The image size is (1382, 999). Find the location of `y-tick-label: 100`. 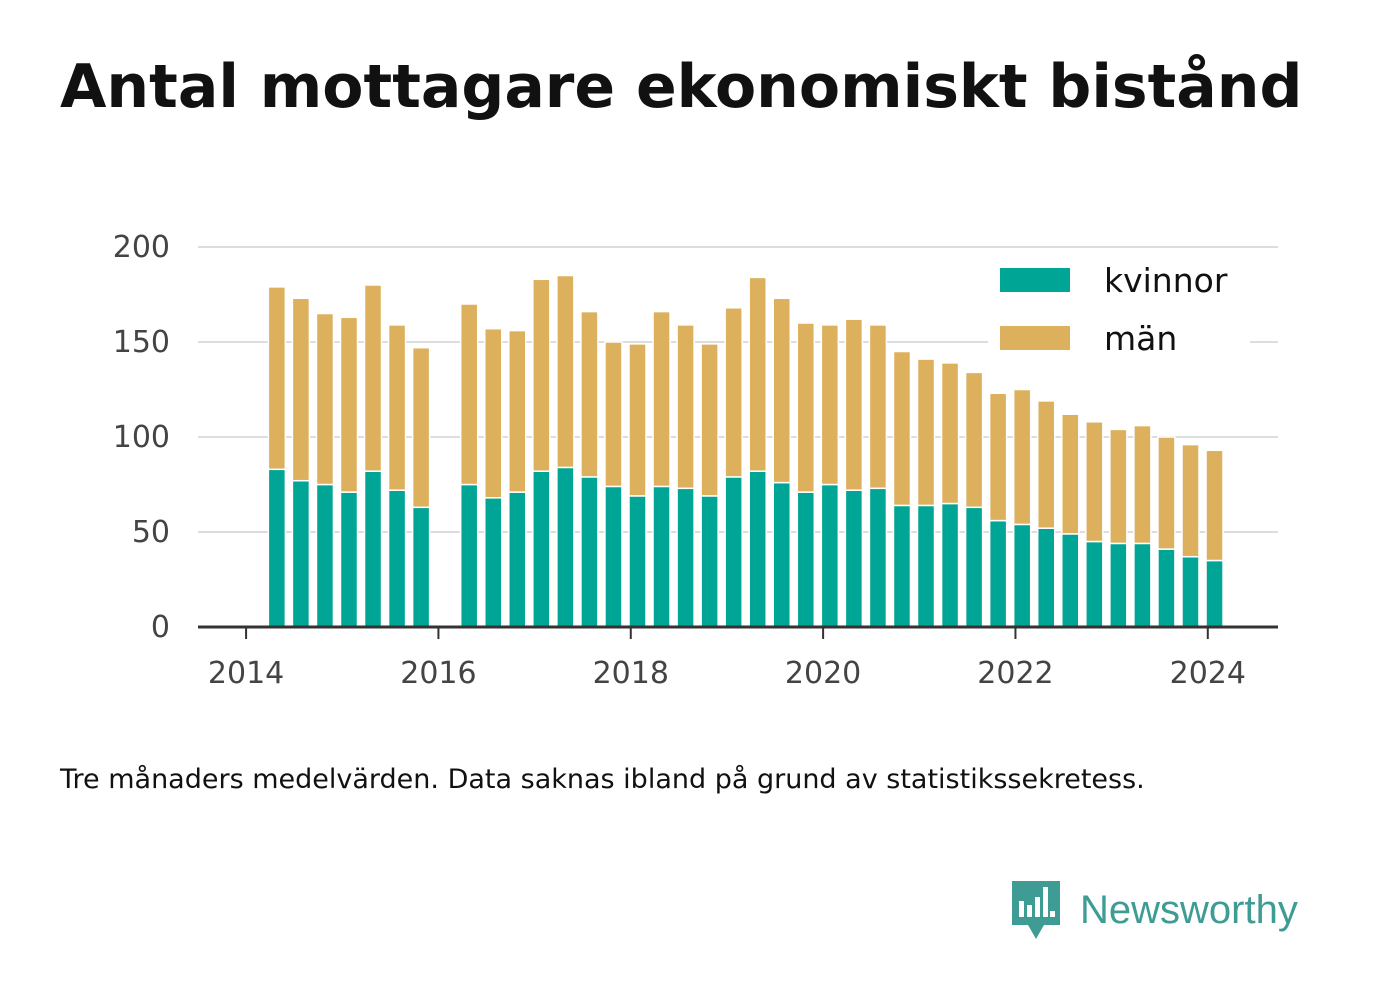

y-tick-label: 100 is located at coordinates (141, 437).